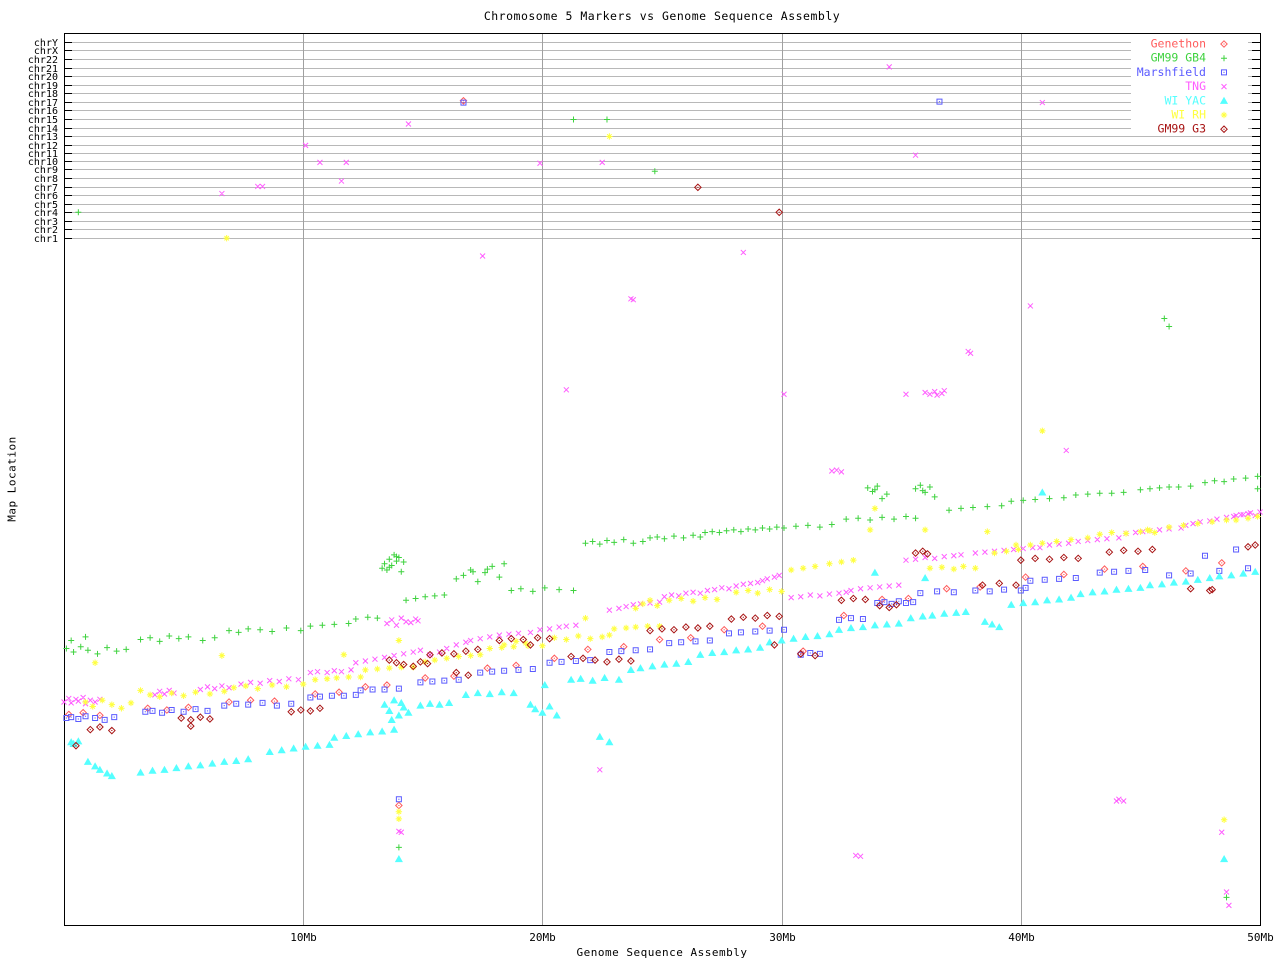  I want to click on y-tick-label: chr2, so click(46, 230).